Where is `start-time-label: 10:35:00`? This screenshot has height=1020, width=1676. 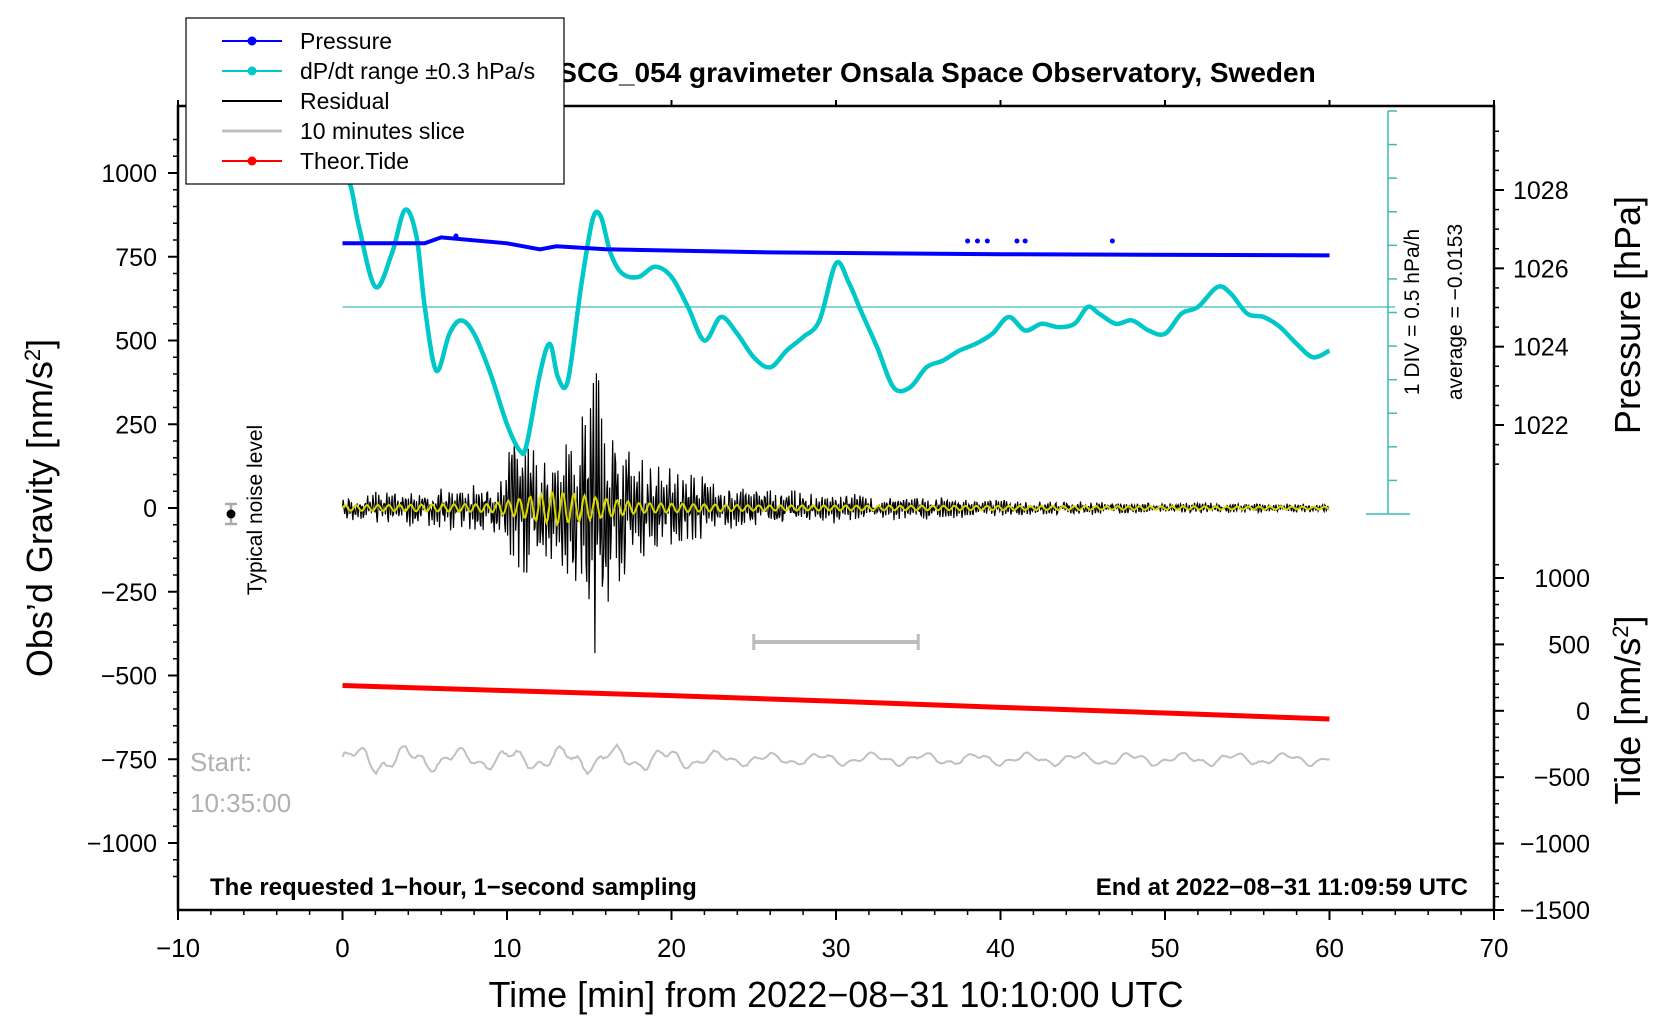
start-time-label: 10:35:00 is located at coordinates (240, 803).